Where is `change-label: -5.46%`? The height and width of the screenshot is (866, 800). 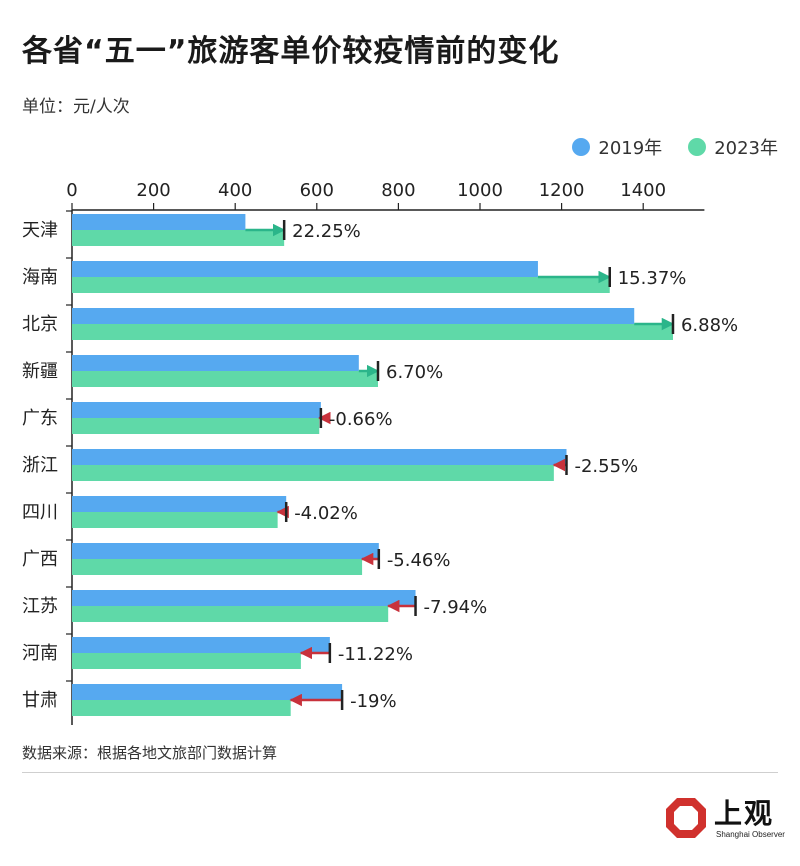 change-label: -5.46% is located at coordinates (419, 560).